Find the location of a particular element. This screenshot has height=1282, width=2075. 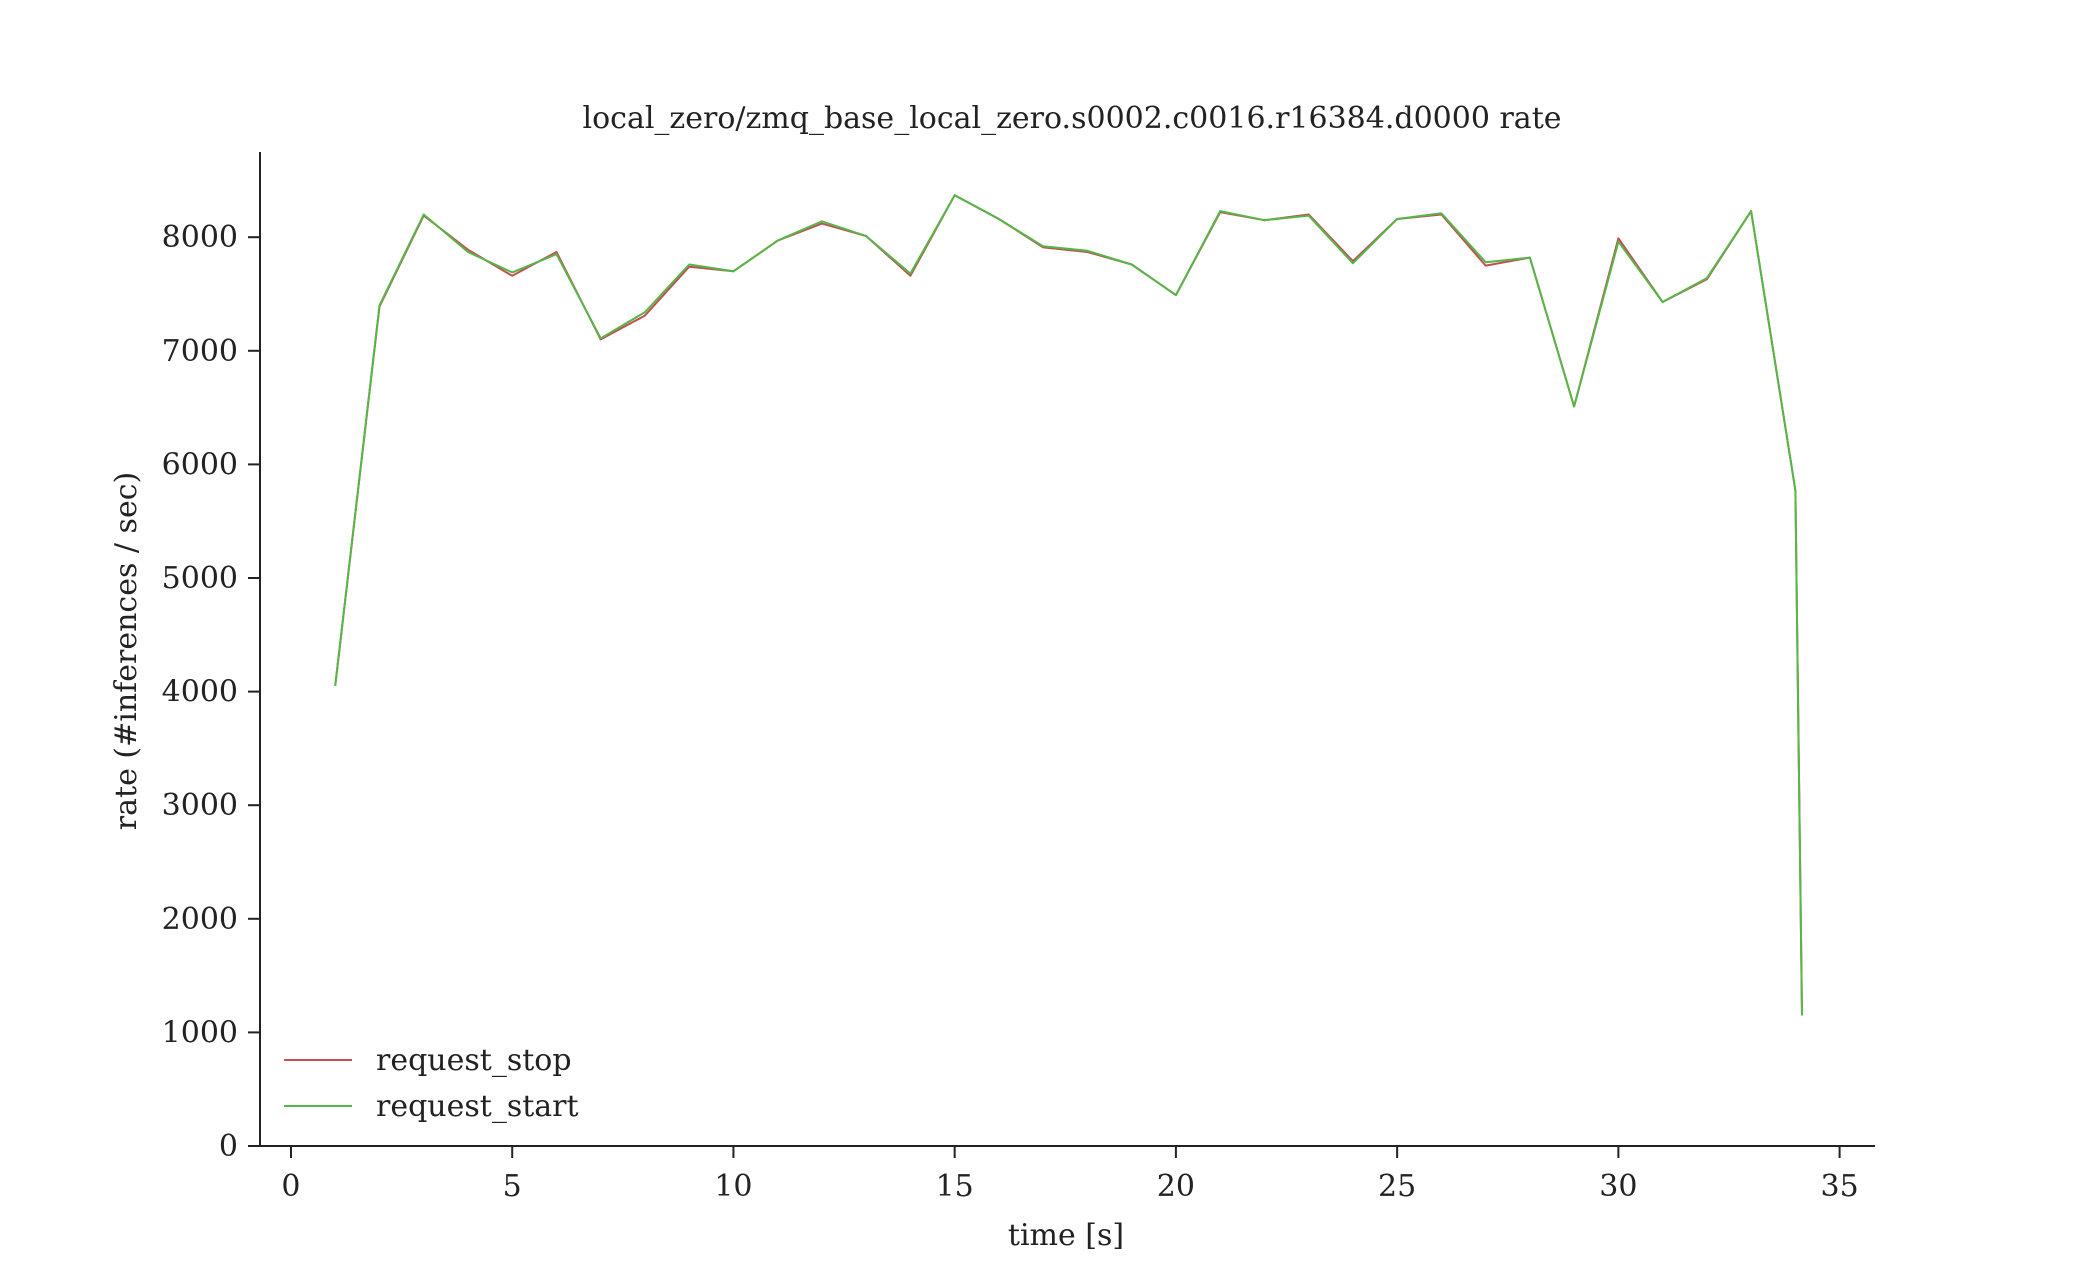

y-tick-label: 6000 is located at coordinates (200, 464).